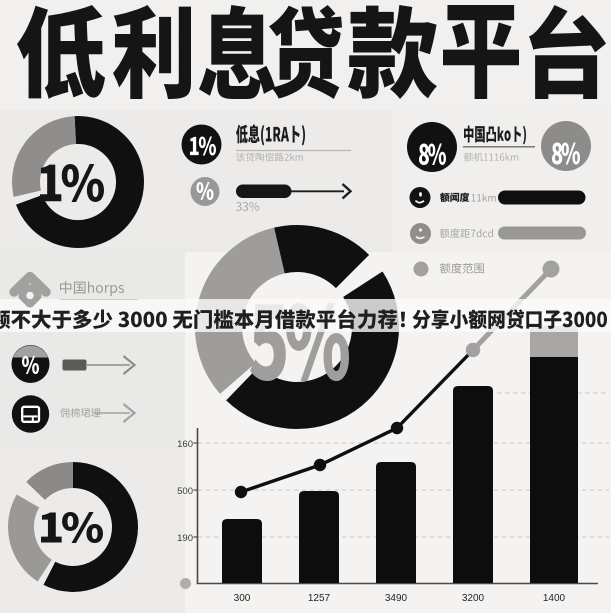 The image size is (611, 613). What do you see at coordinates (473, 598) in the screenshot?
I see `svg-text: 3200` at bounding box center [473, 598].